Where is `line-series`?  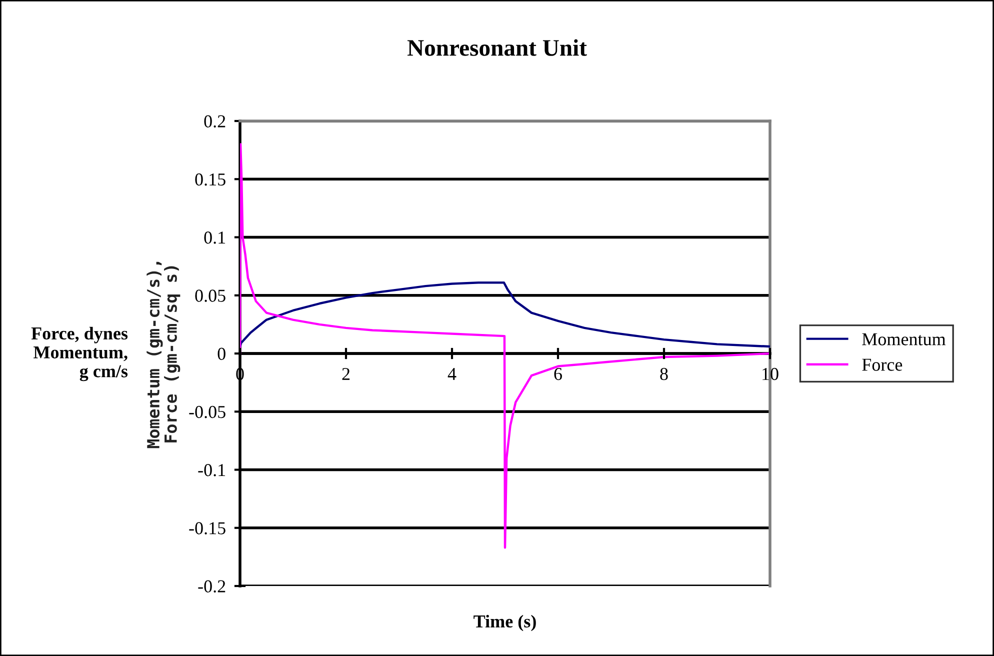 line-series is located at coordinates (505, 315).